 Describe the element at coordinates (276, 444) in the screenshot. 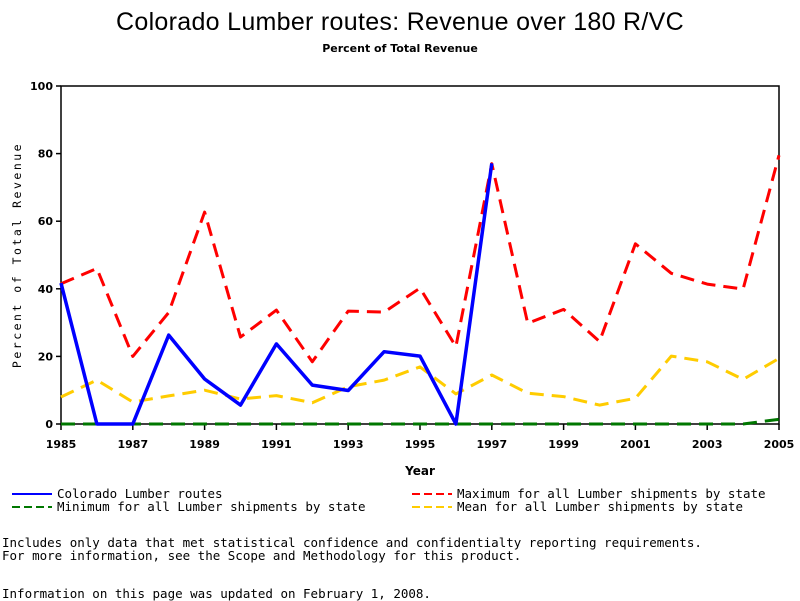

I see `x-tick-label: 1991` at that location.